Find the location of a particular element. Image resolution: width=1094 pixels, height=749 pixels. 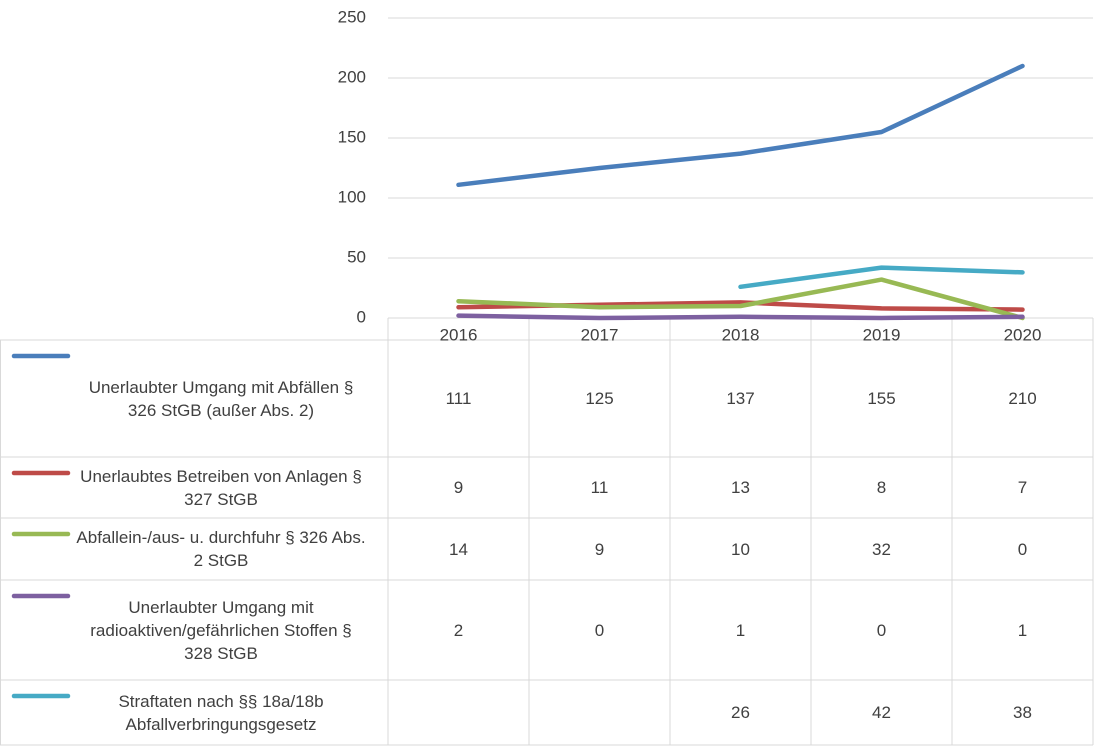

y-tick-label: 150 is located at coordinates (352, 136).